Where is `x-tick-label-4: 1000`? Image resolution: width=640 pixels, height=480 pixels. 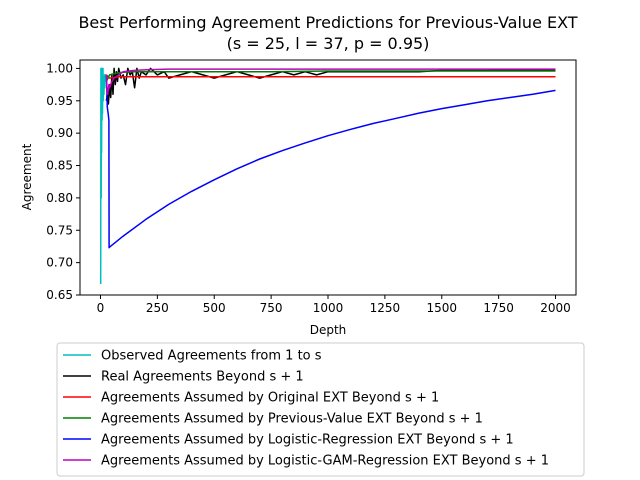 x-tick-label-4: 1000 is located at coordinates (328, 308).